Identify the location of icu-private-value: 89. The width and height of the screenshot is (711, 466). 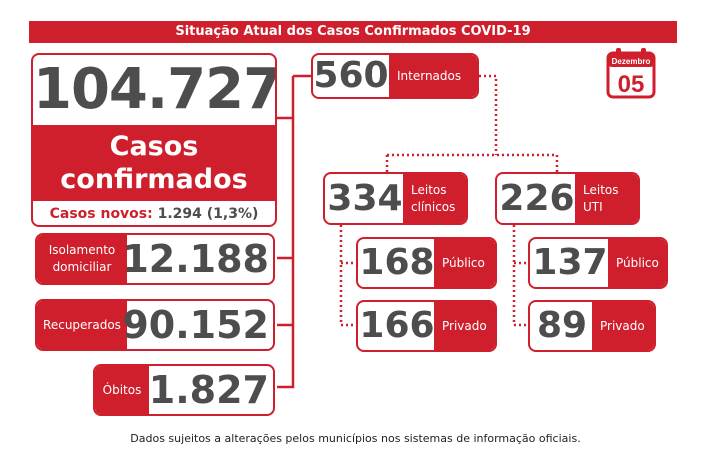
(562, 325).